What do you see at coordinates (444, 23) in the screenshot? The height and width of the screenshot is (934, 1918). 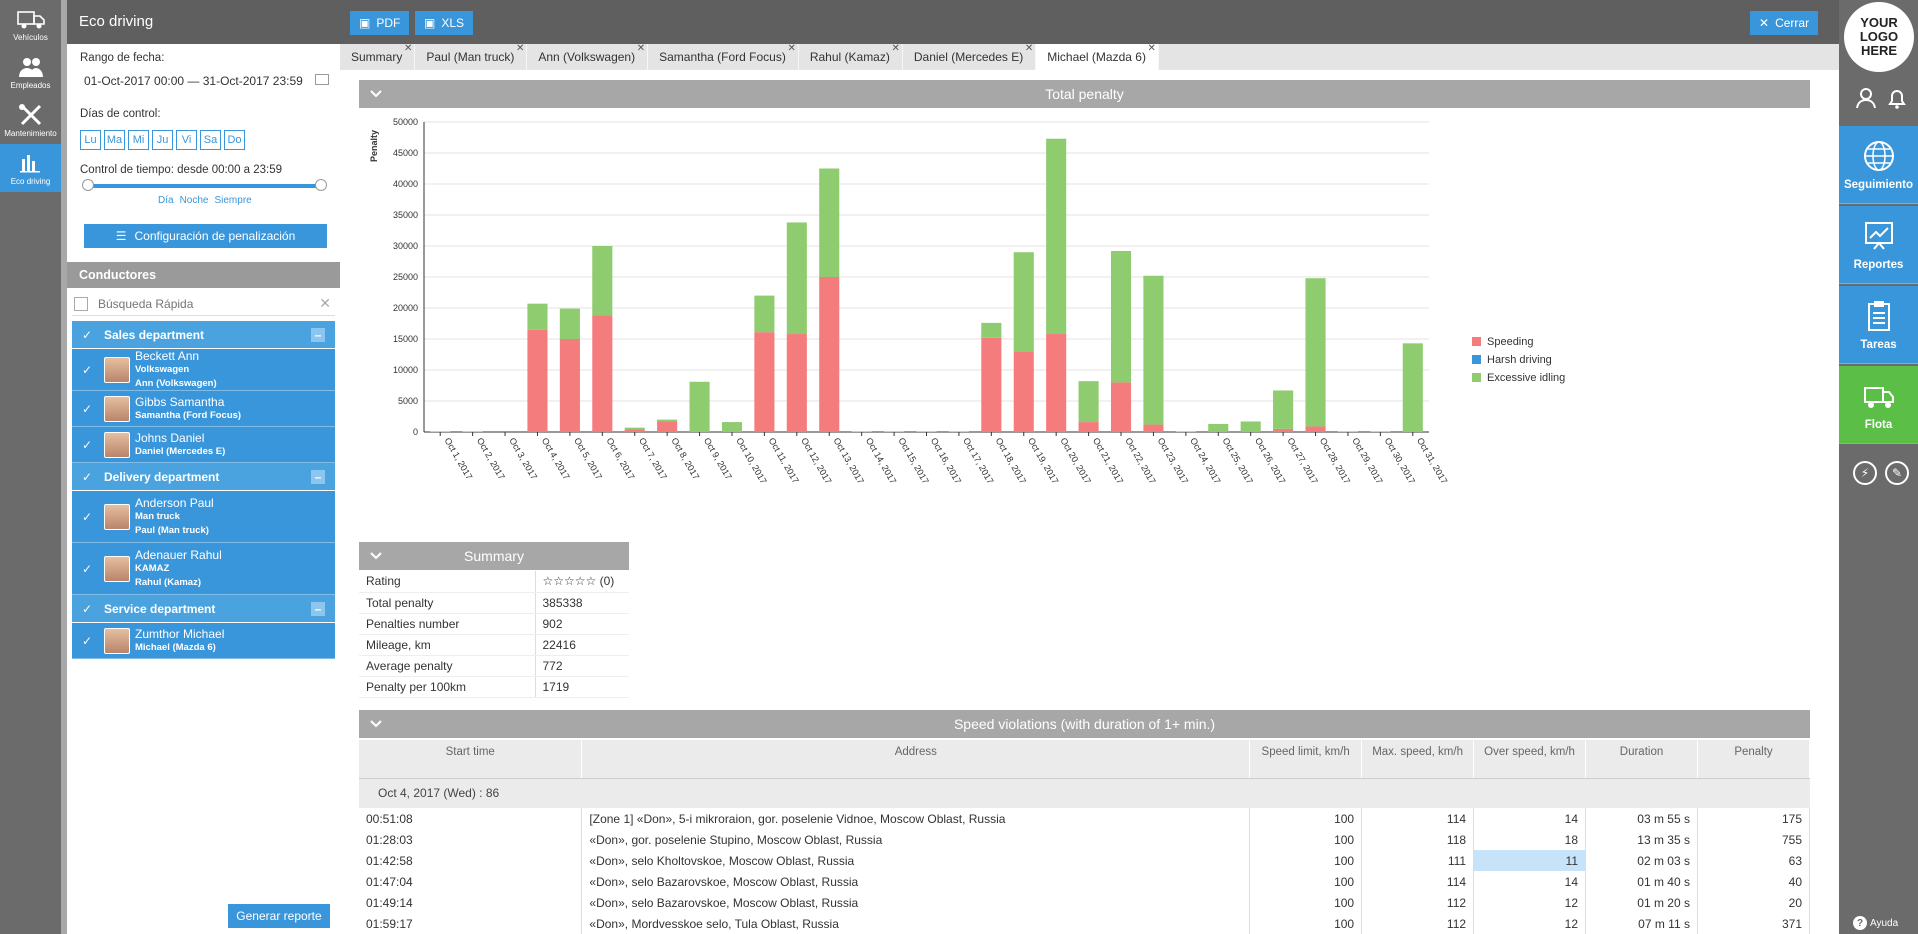 I see `export-xls-button: ▣ XLS` at bounding box center [444, 23].